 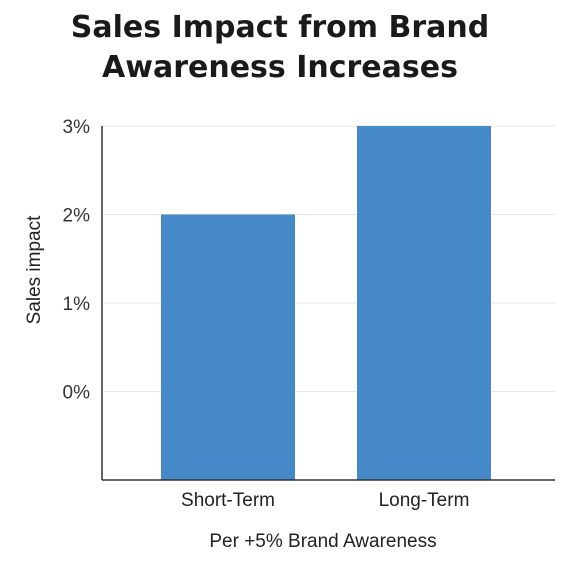 I want to click on bar-long-term, so click(x=424, y=303).